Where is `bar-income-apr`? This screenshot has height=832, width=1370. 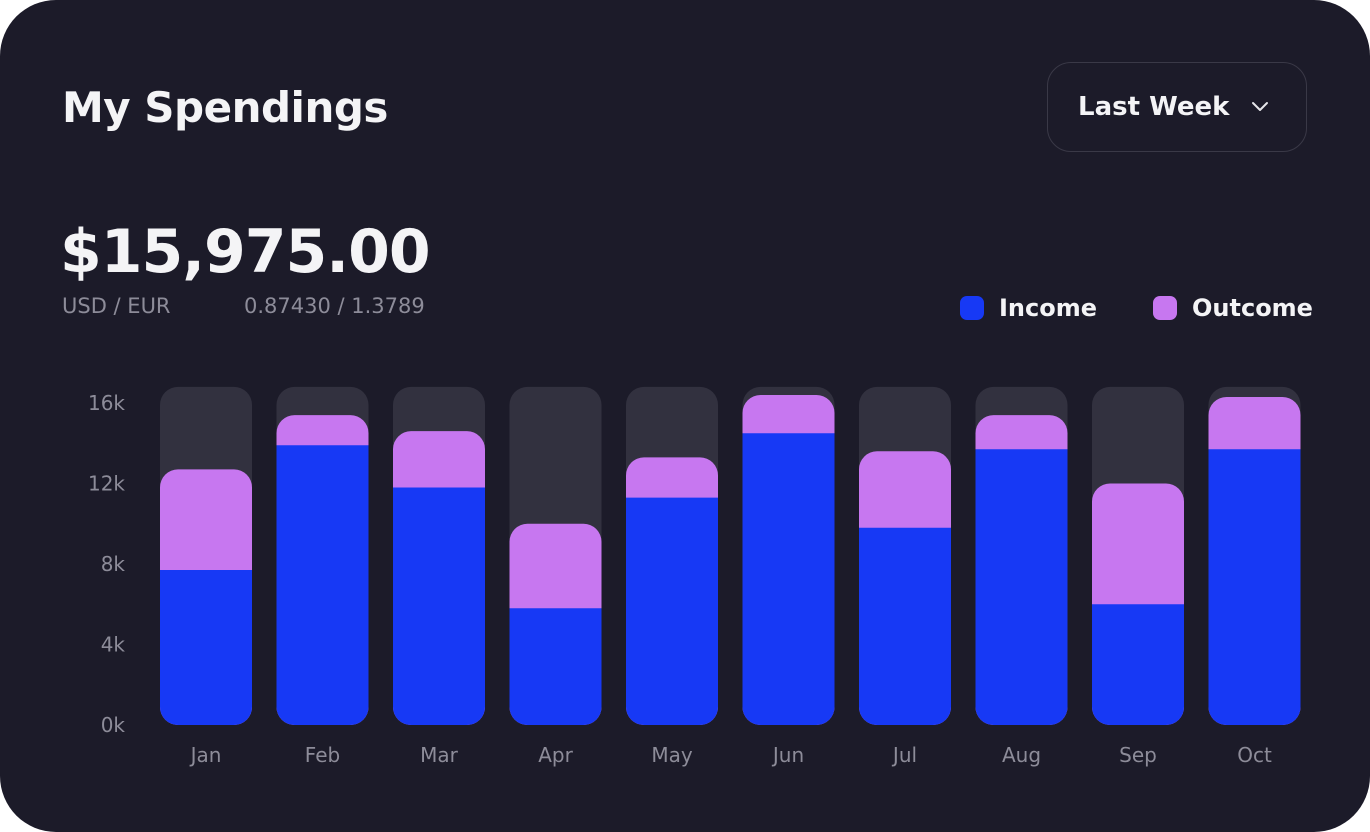
bar-income-apr is located at coordinates (555, 666).